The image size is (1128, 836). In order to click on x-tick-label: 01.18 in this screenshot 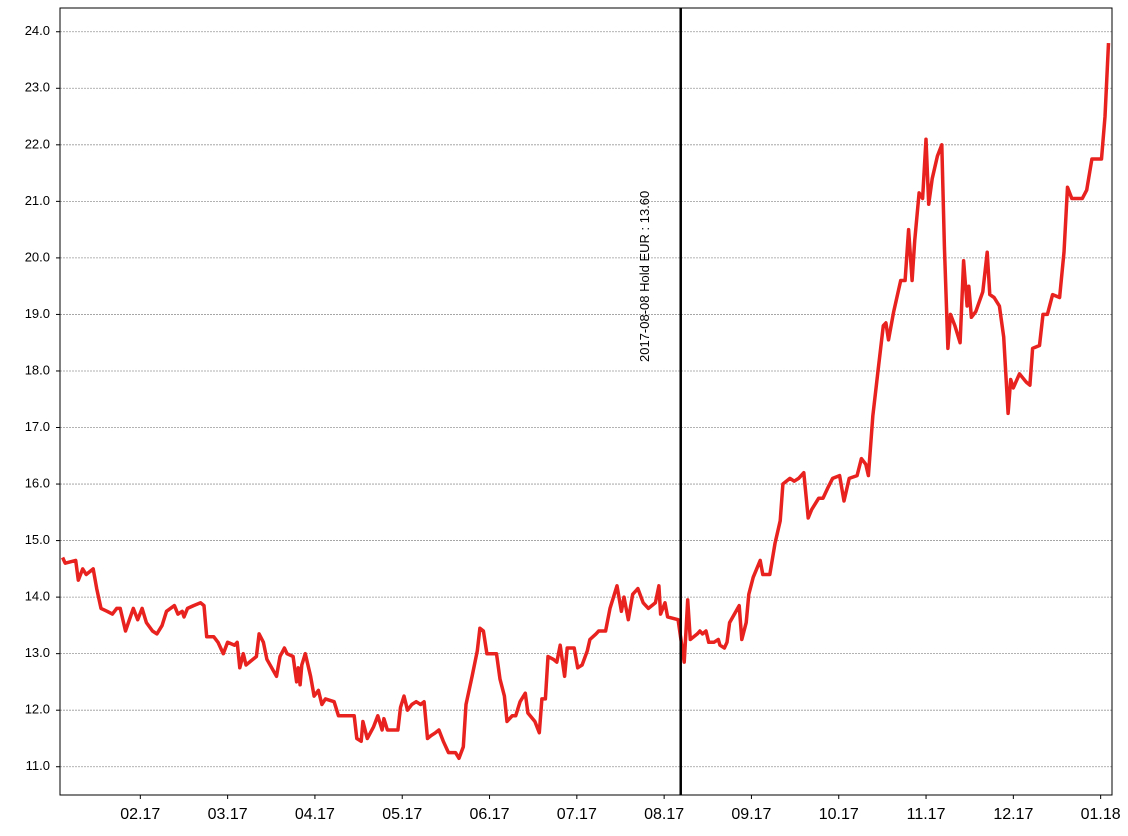, I will do `click(1101, 814)`.